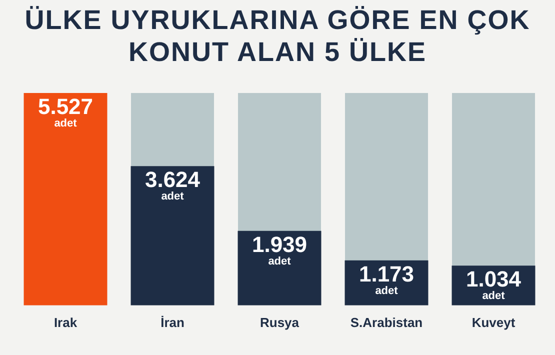 The image size is (555, 355). What do you see at coordinates (386, 322) in the screenshot?
I see `x-tick-label: S.Arabistan` at bounding box center [386, 322].